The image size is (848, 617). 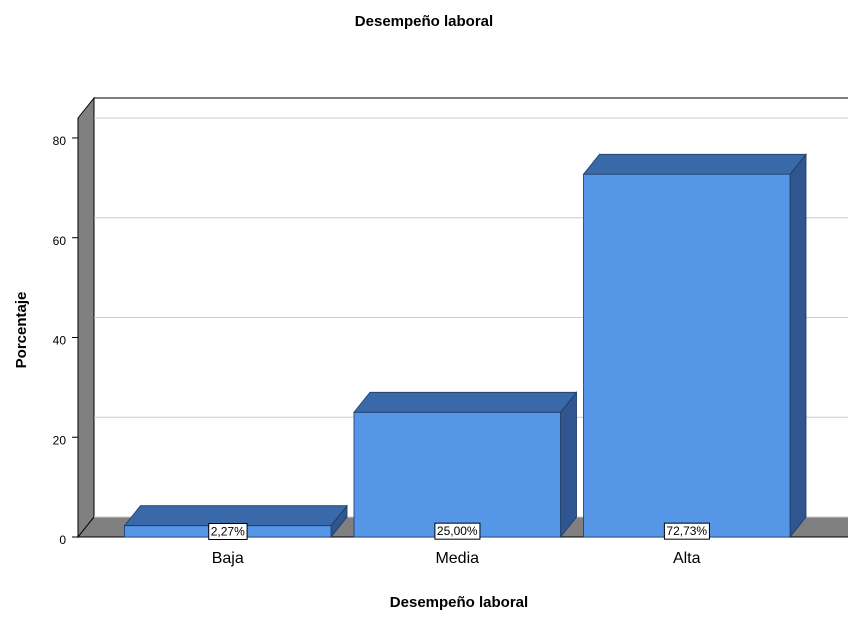 What do you see at coordinates (457, 558) in the screenshot?
I see `x-tick-label: Media` at bounding box center [457, 558].